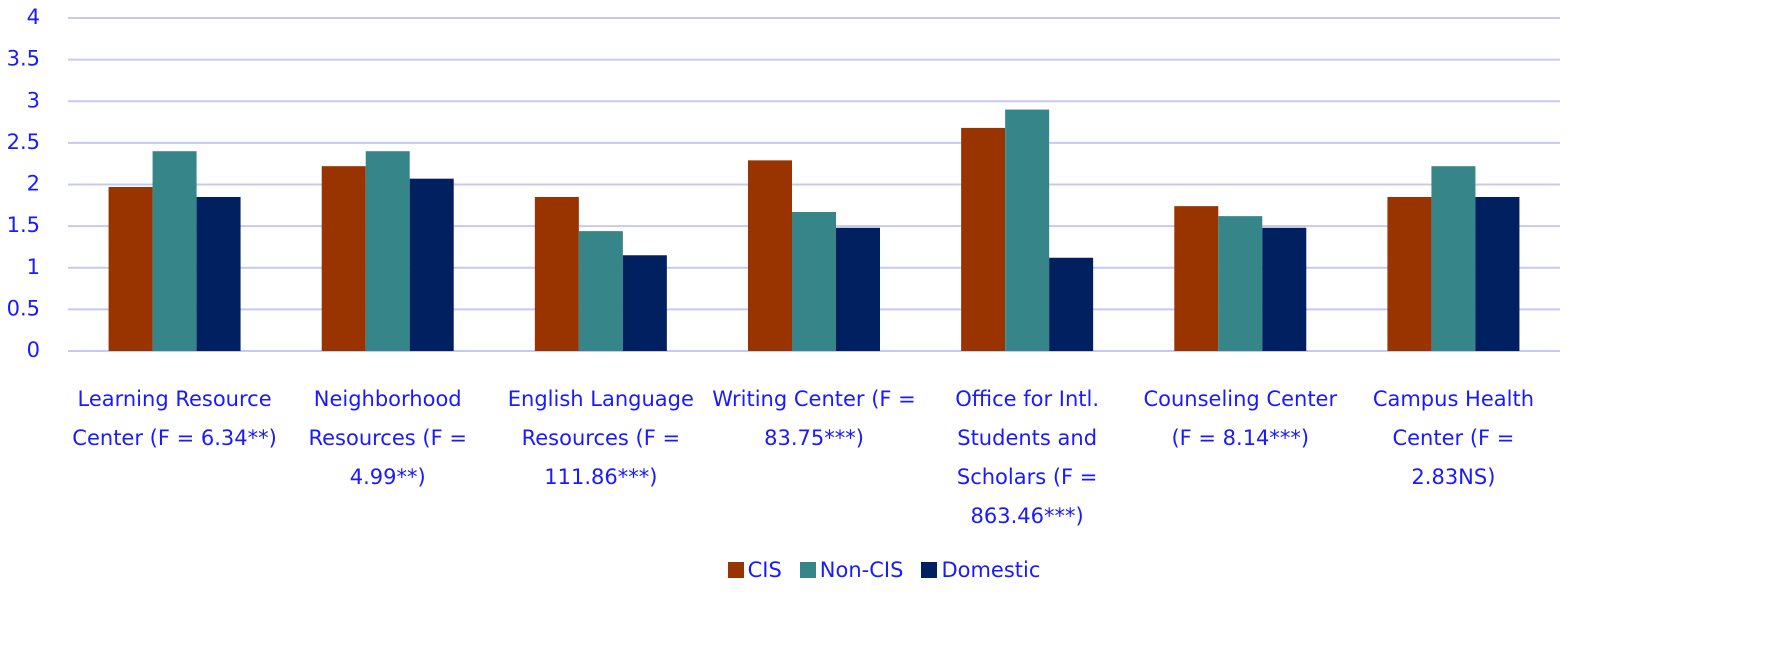 Image resolution: width=1768 pixels, height=658 pixels. I want to click on y-tick-label: 1.5, so click(23, 225).